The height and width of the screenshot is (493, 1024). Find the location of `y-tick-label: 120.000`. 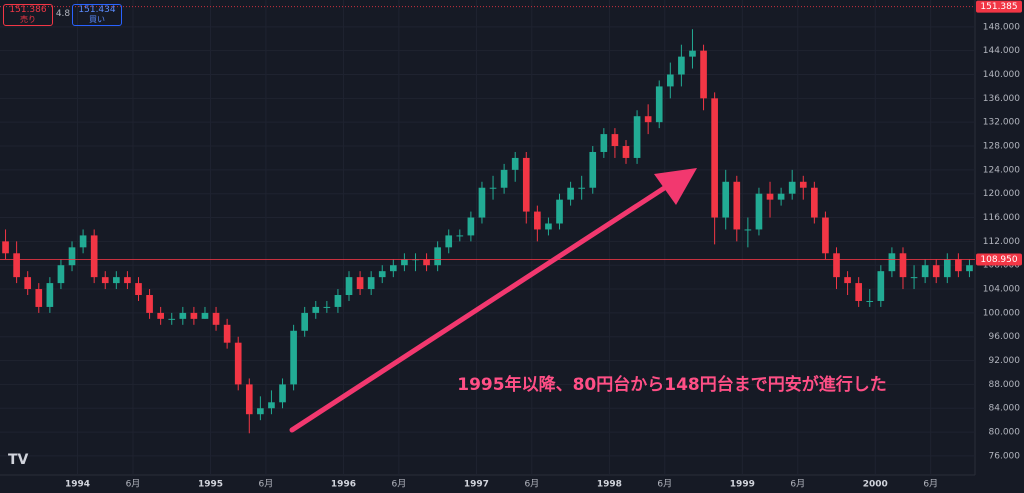

y-tick-label: 120.000 is located at coordinates (1001, 194).